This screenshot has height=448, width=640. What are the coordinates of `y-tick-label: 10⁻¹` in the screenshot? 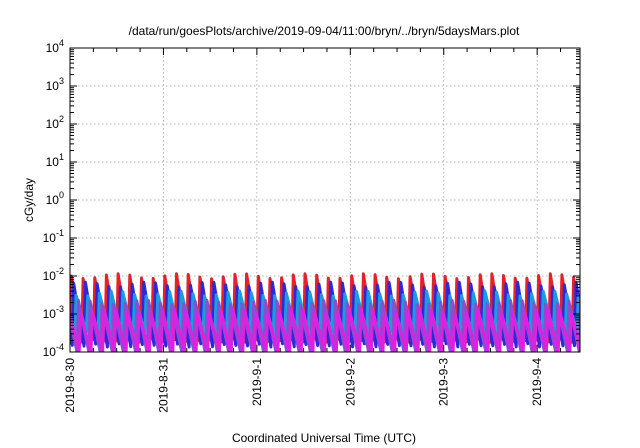 It's located at (53, 236).